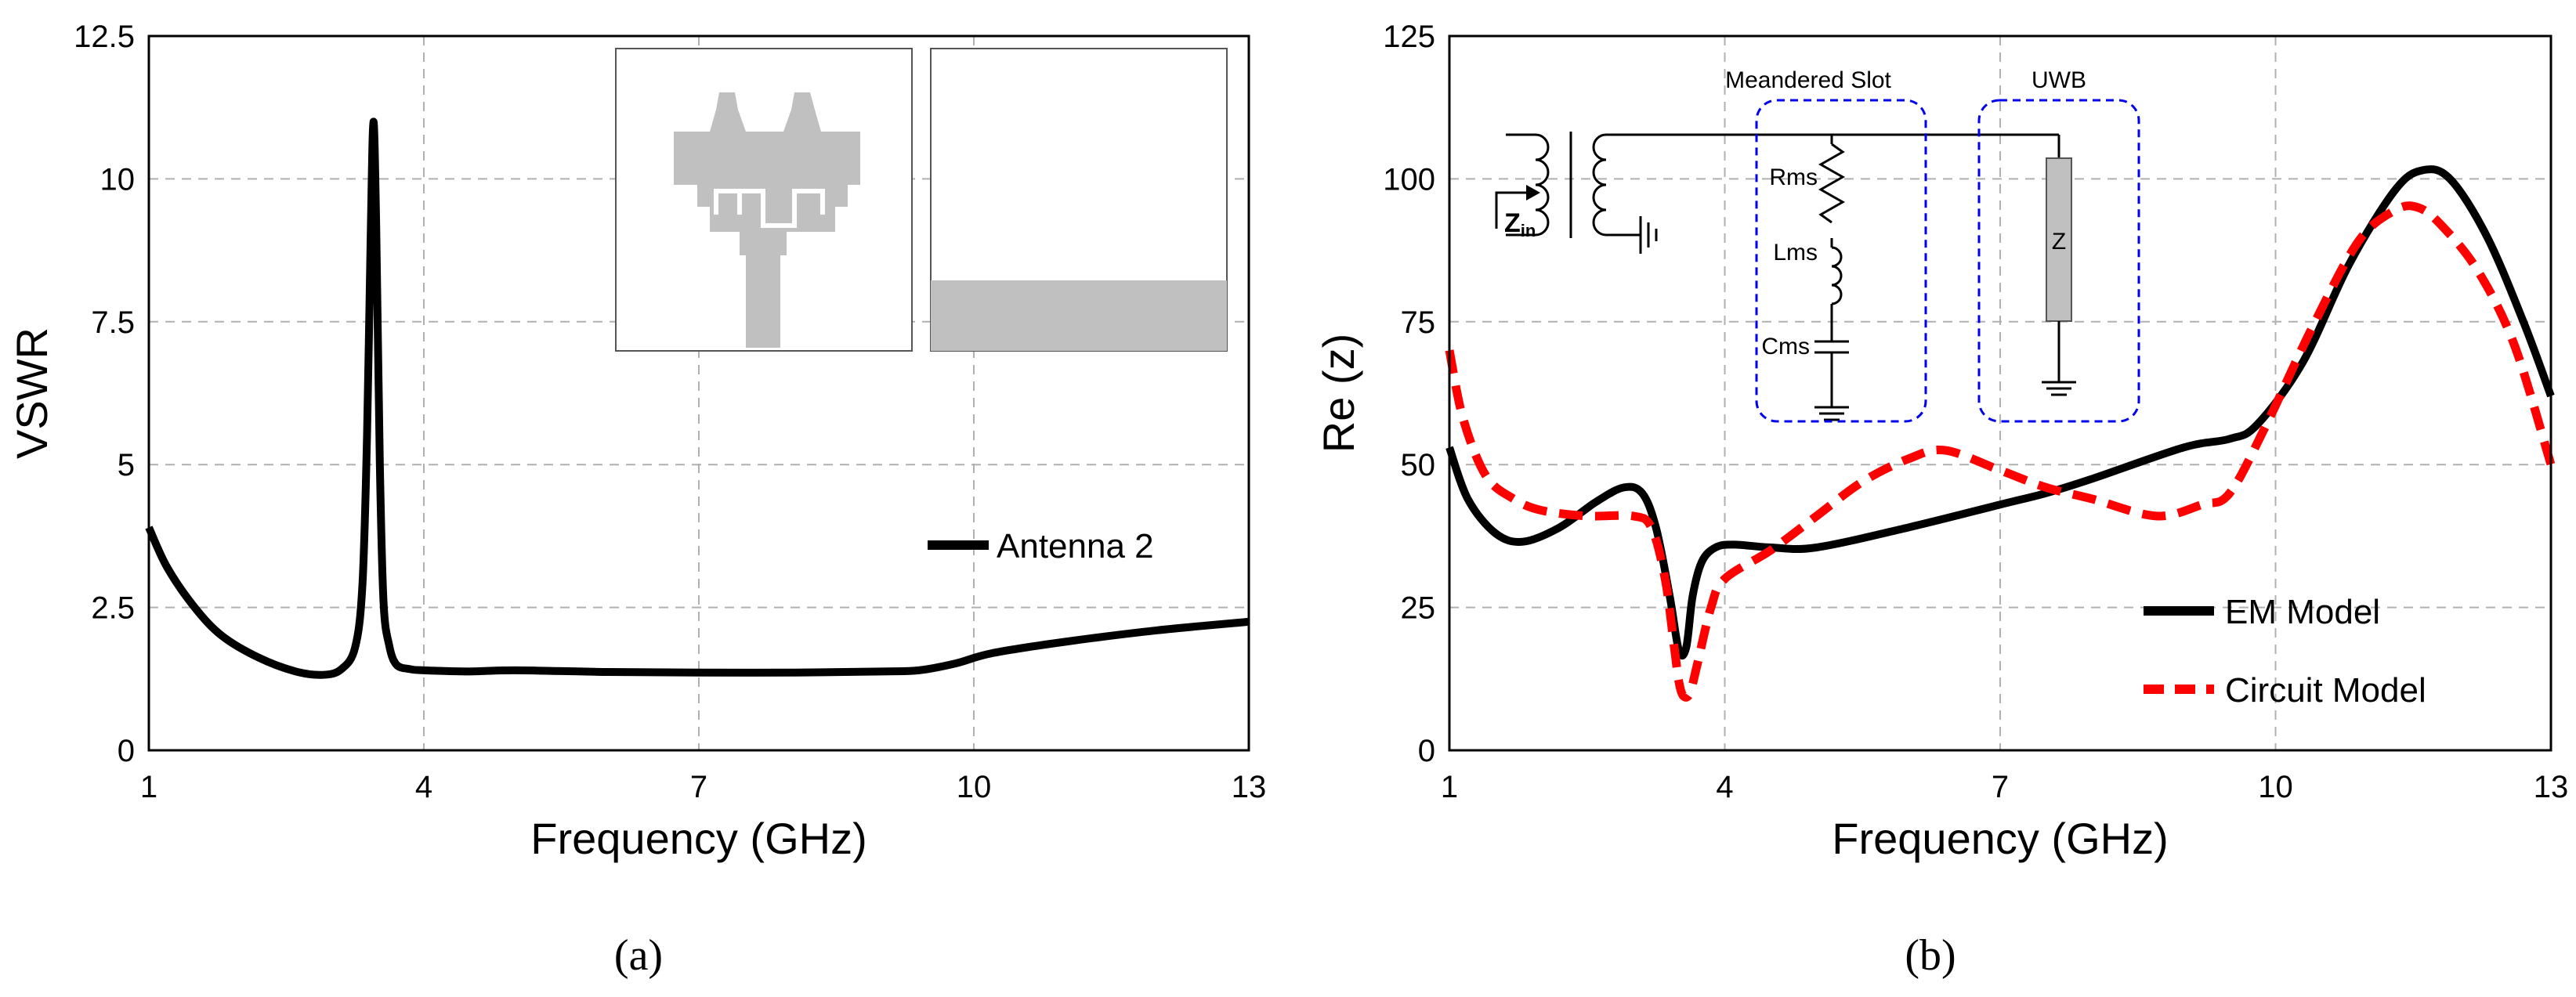 The image size is (2576, 997). I want to click on chart-b-ytick-label-3: 75, so click(1419, 322).